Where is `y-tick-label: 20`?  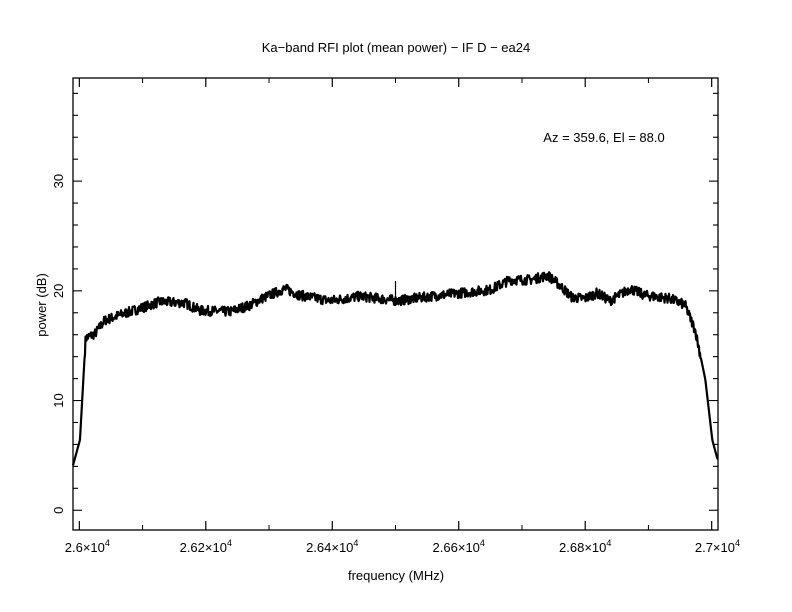 y-tick-label: 20 is located at coordinates (58, 291).